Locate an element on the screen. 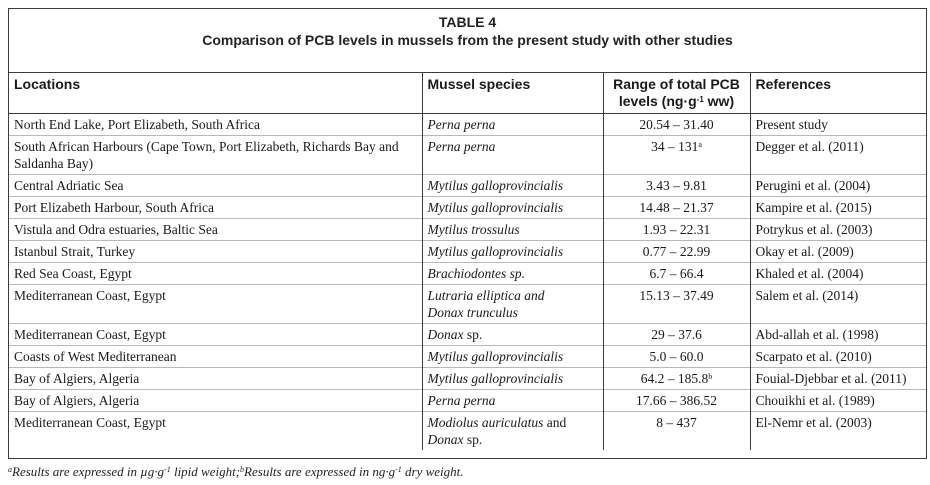 This screenshot has height=485, width=930. cell-range: 34 – 131a is located at coordinates (676, 155).